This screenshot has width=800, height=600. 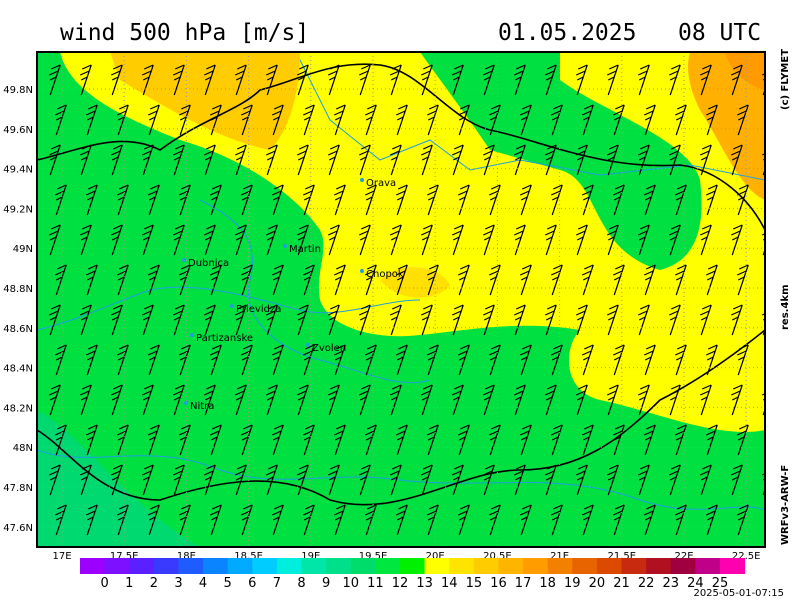 I want to click on lat-label: 48.4N, so click(x=18, y=369).